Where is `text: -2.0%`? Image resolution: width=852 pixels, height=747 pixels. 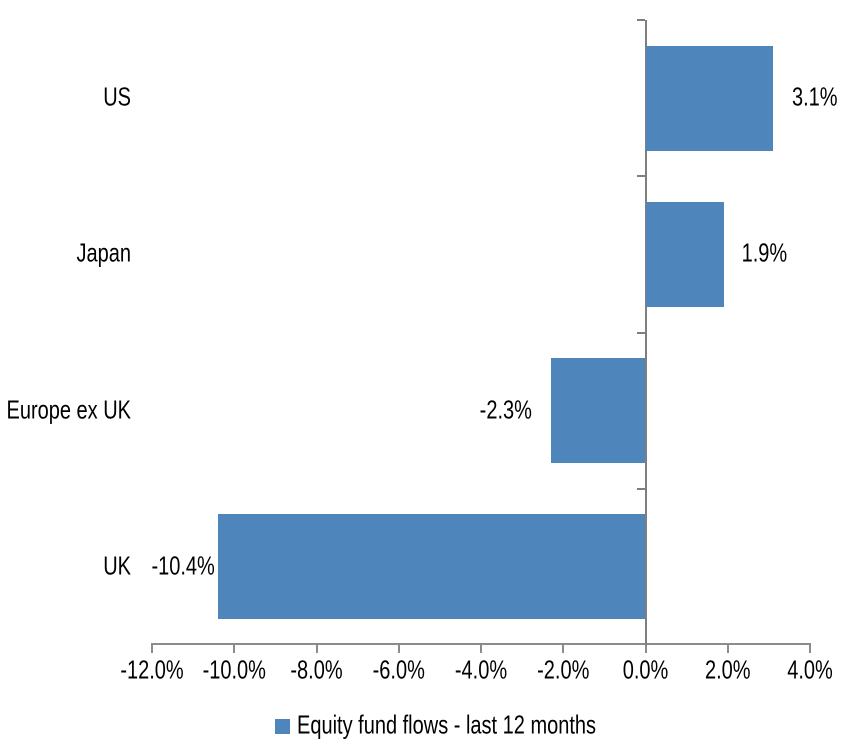 text: -2.0% is located at coordinates (563, 671).